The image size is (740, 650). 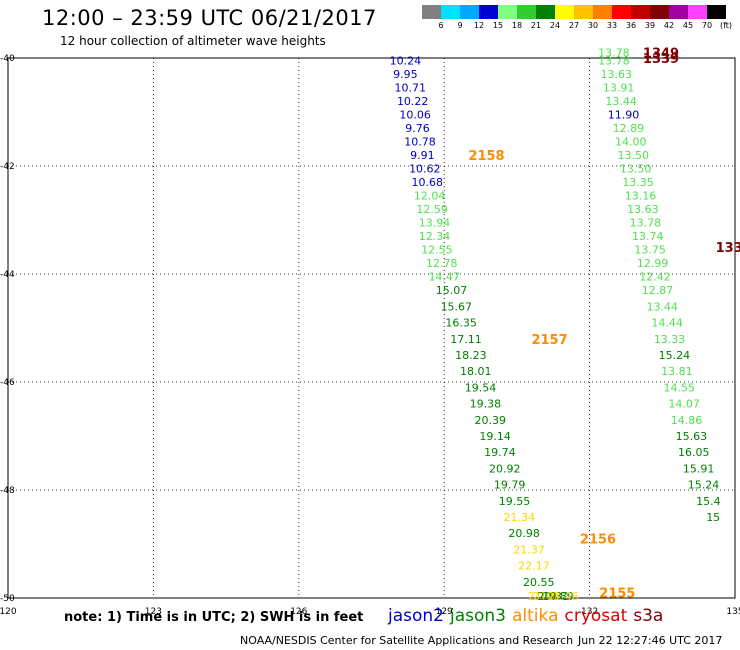 What do you see at coordinates (498, 25) in the screenshot?
I see `scale-label: 15` at bounding box center [498, 25].